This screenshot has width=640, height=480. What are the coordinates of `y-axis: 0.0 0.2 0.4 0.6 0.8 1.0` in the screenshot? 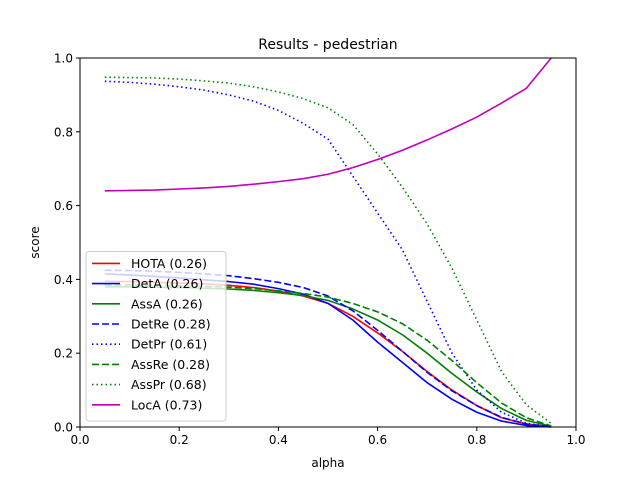 It's located at (67, 243).